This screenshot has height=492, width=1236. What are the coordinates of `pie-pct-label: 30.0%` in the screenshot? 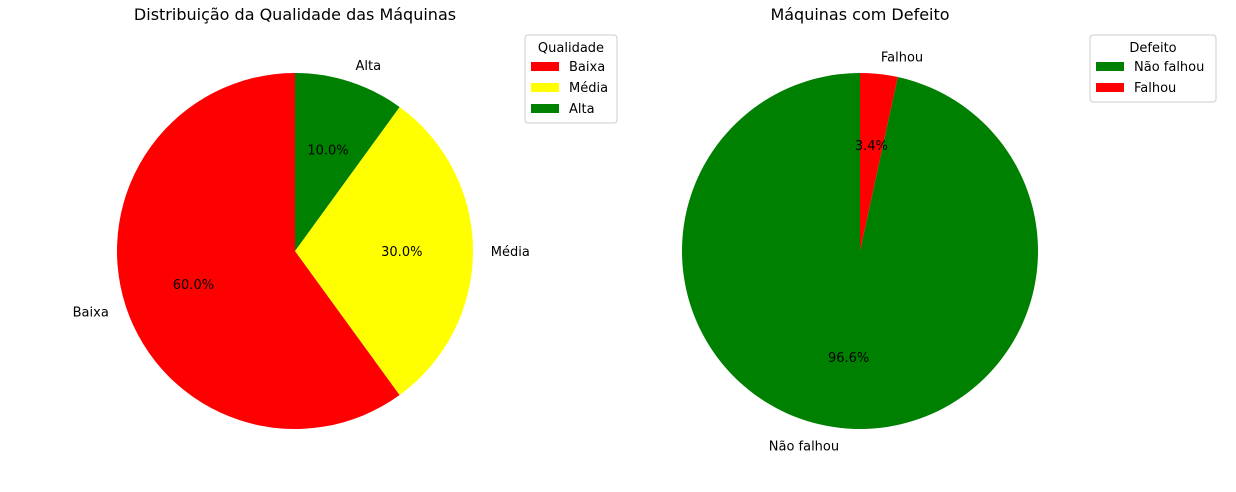 It's located at (401, 252).